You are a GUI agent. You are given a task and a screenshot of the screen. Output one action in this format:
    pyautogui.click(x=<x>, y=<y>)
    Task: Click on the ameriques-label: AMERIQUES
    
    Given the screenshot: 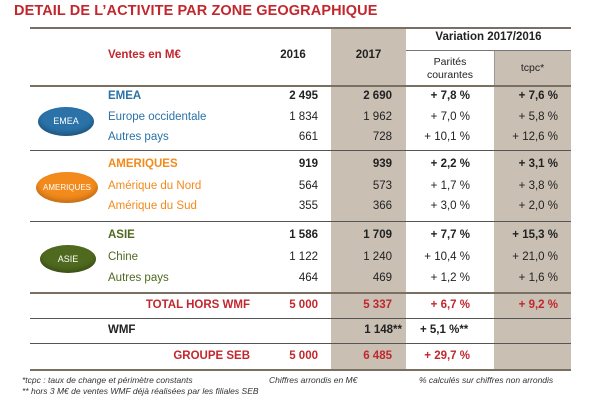 What is the action you would take?
    pyautogui.click(x=143, y=164)
    